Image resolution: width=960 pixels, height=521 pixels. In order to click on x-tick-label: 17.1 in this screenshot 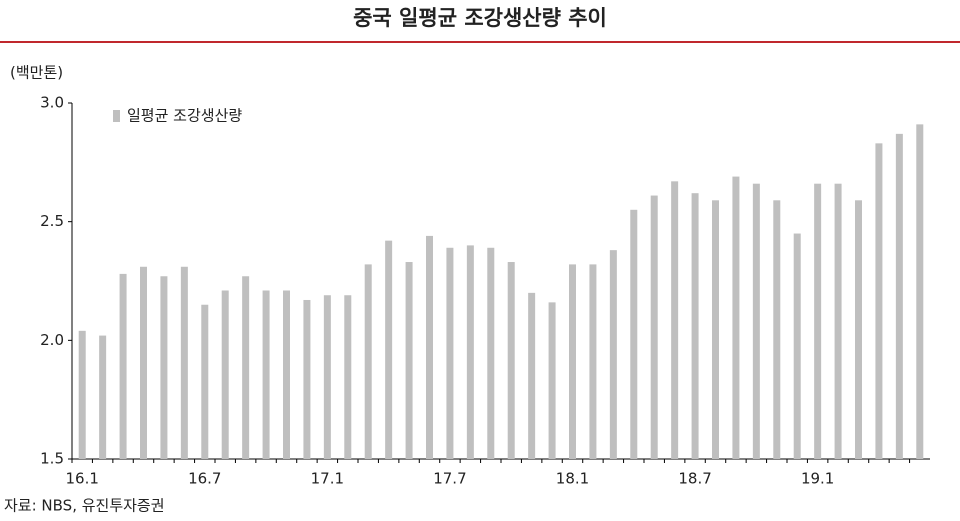, I will do `click(327, 479)`.